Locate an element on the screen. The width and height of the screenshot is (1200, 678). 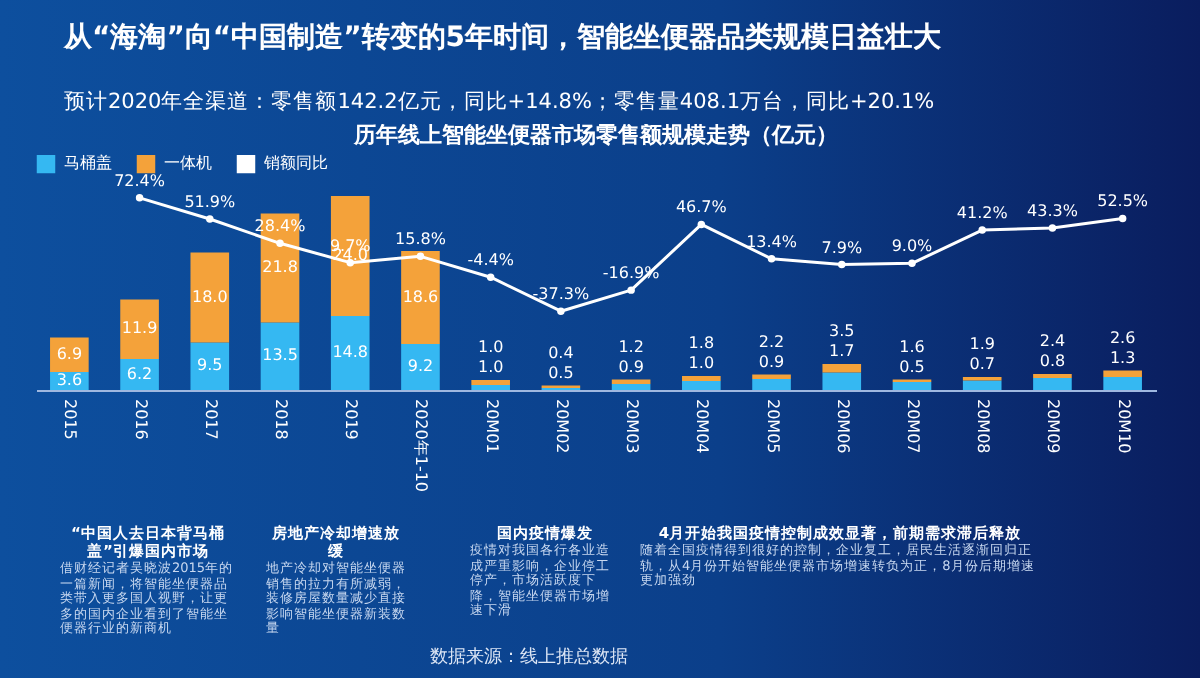
data-label: 18.6 is located at coordinates (420, 296).